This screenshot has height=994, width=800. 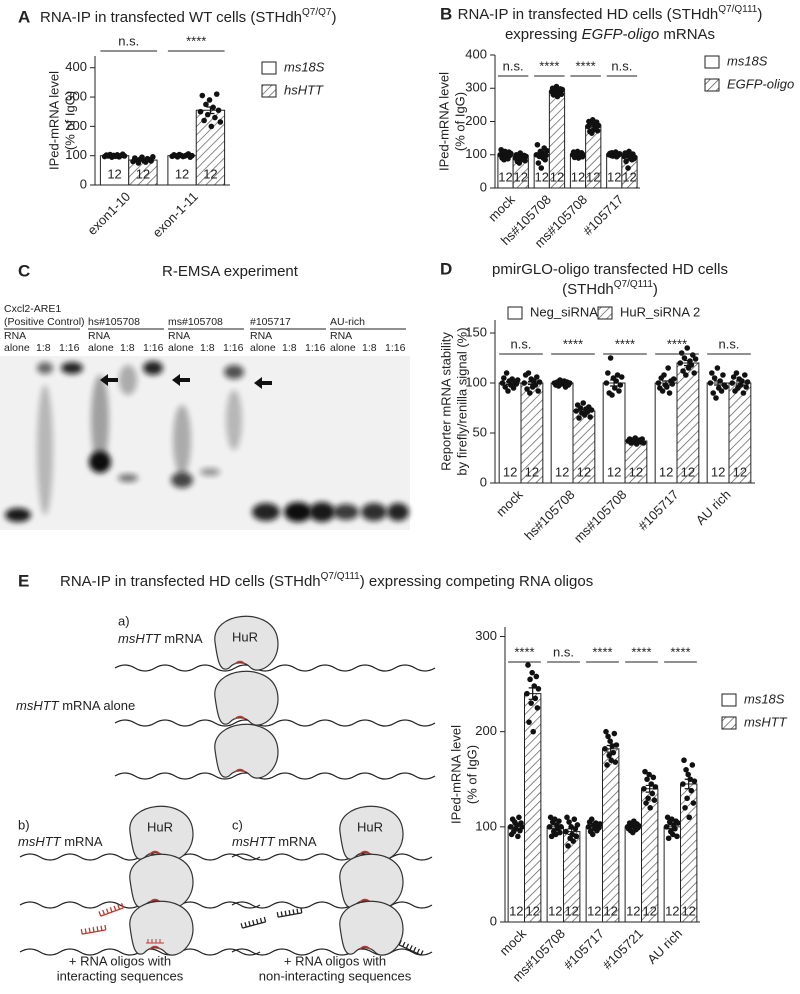 I want to click on panel-label: D, so click(x=446, y=268).